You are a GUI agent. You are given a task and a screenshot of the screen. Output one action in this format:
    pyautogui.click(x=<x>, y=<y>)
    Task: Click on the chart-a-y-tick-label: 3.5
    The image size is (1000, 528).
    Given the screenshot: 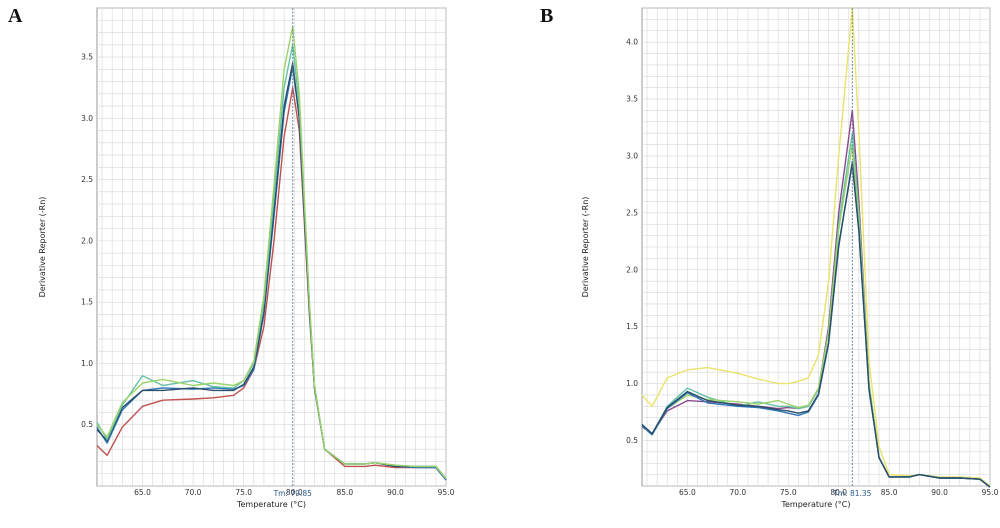 What is the action you would take?
    pyautogui.click(x=87, y=57)
    